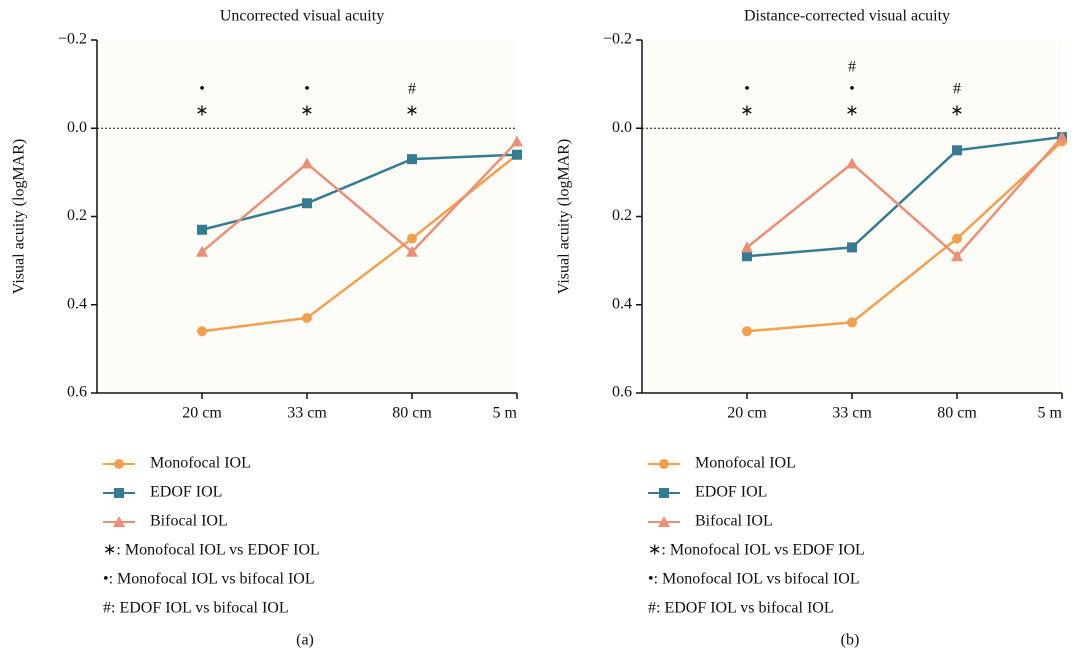  What do you see at coordinates (302, 16) in the screenshot?
I see `chart-title: Uncorrected visual acuity` at bounding box center [302, 16].